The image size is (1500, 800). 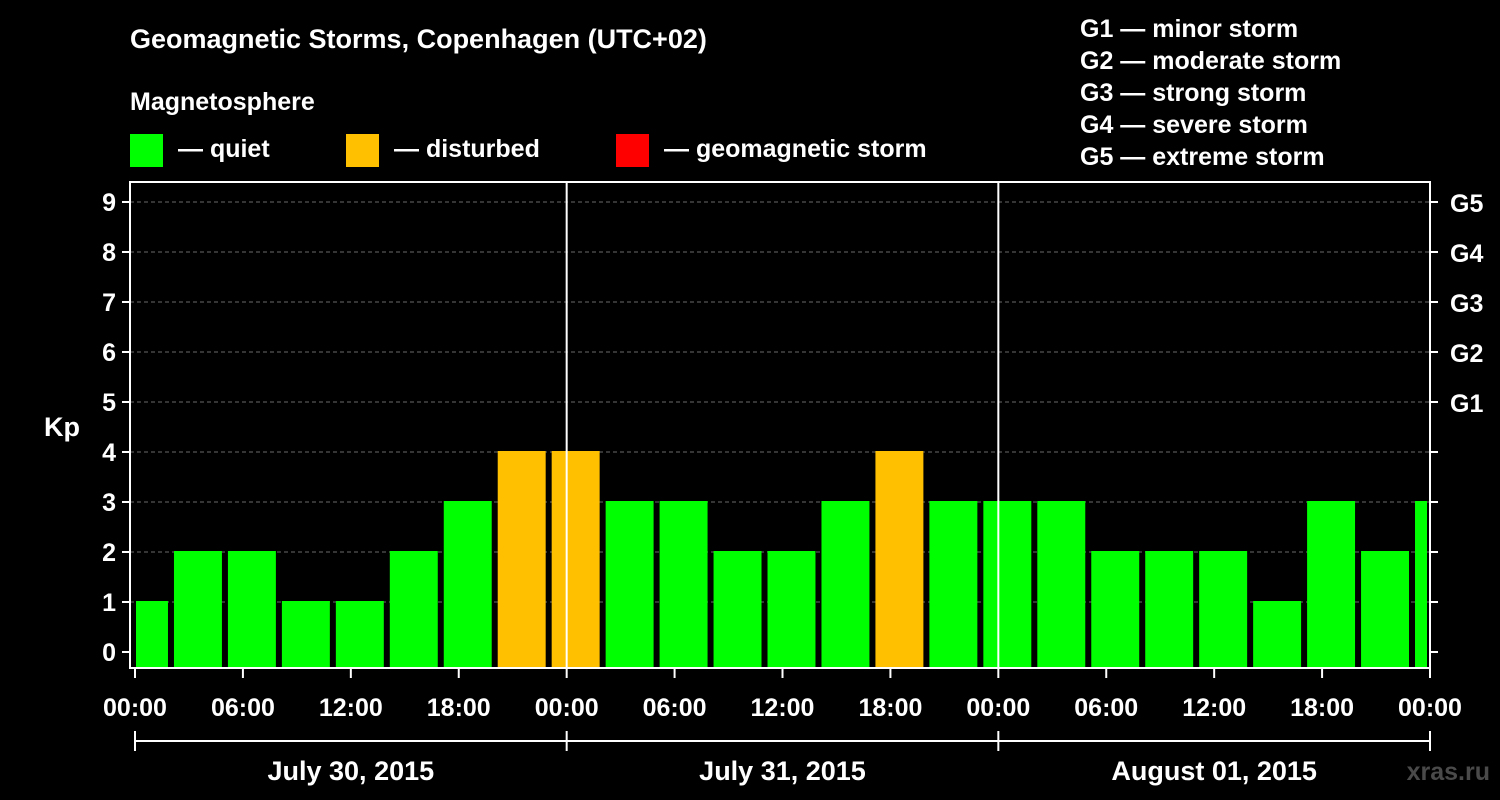 What do you see at coordinates (1466, 304) in the screenshot?
I see `storm-level-label: G3` at bounding box center [1466, 304].